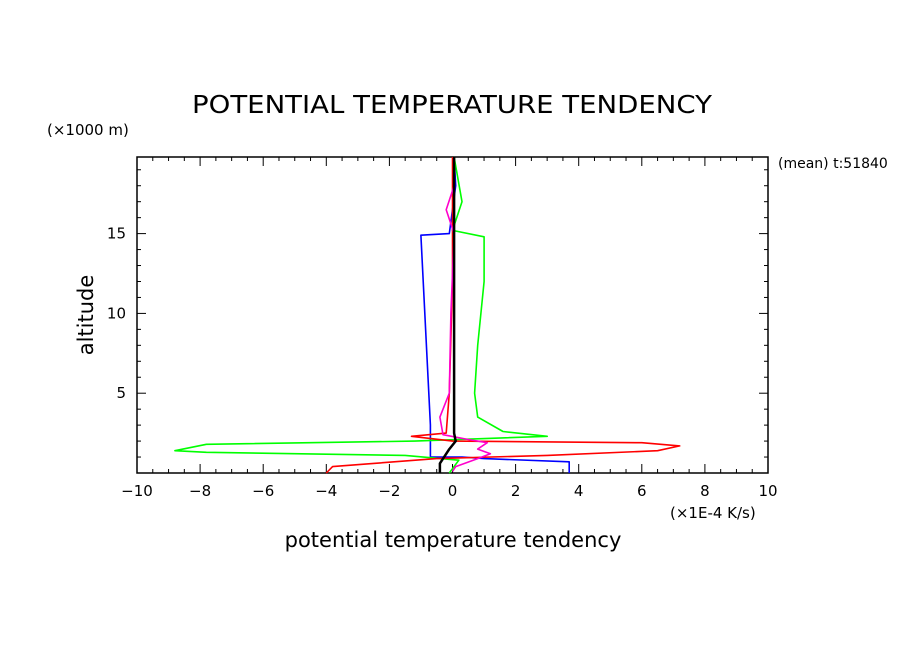  I want to click on y-tick-label: 5, so click(121, 393).